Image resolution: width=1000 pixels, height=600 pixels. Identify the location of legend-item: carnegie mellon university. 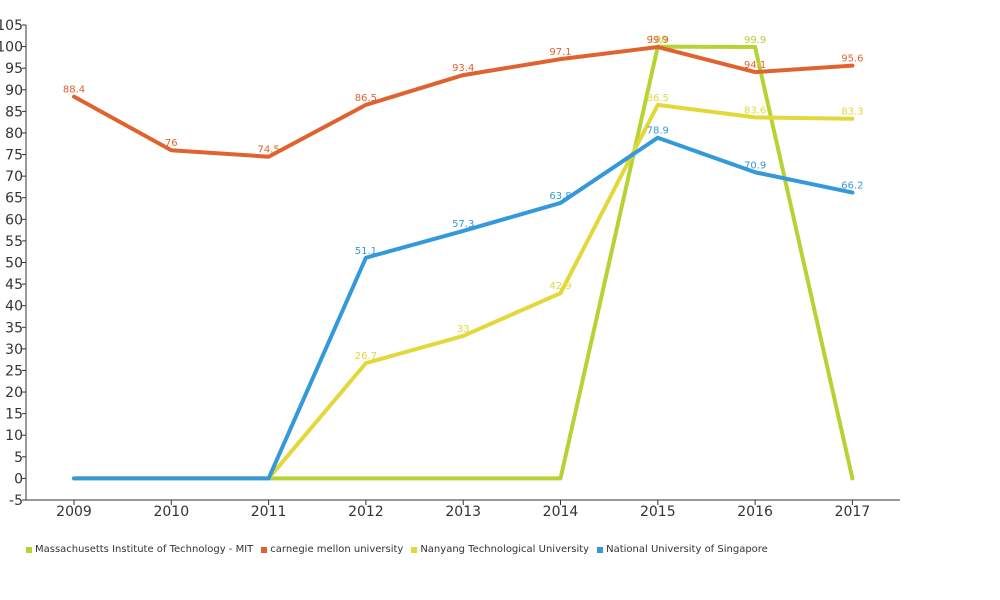
(332, 549).